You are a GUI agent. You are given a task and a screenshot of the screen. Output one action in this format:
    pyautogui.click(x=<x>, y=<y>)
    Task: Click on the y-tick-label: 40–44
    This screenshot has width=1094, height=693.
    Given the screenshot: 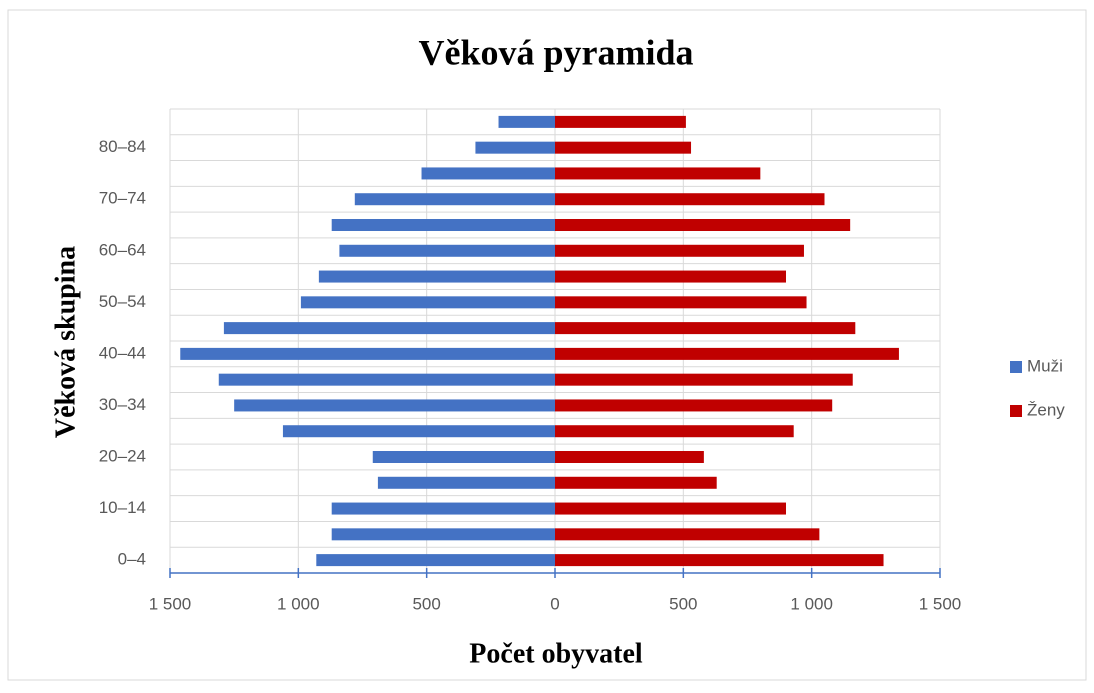 What is the action you would take?
    pyautogui.click(x=122, y=352)
    